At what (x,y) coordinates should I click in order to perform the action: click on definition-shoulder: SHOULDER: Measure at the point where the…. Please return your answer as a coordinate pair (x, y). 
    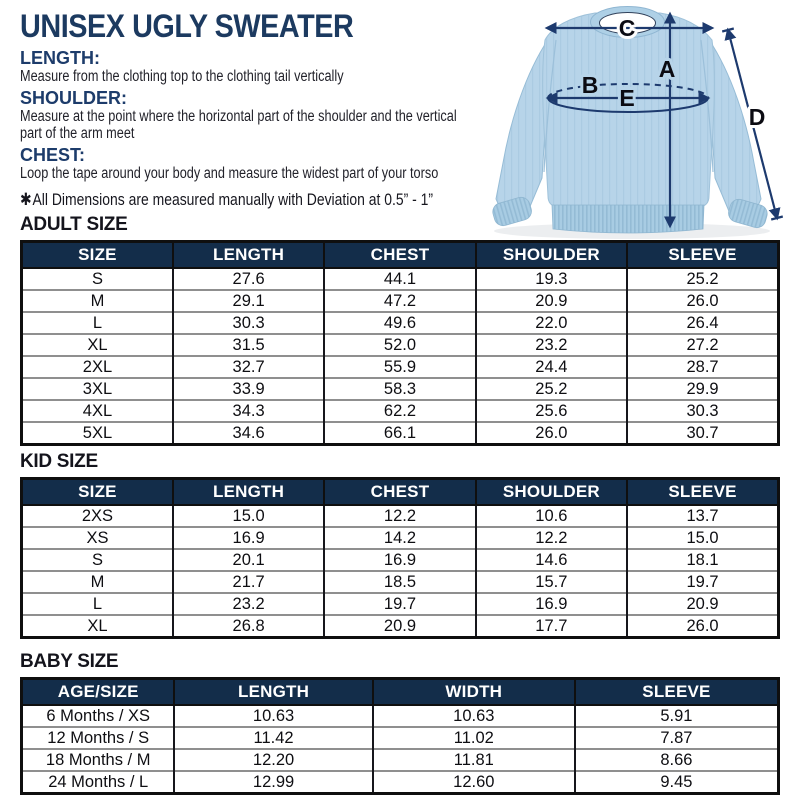
    Looking at the image, I should click on (400, 115).